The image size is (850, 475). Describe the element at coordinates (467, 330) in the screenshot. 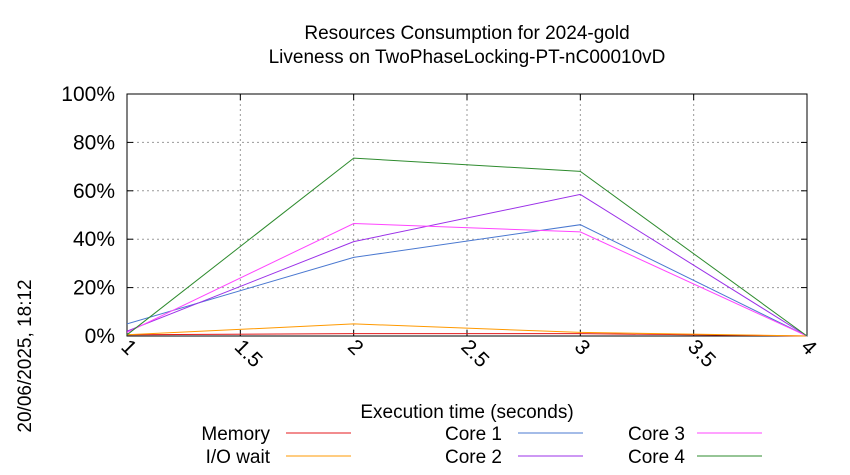

I see `series-line-i-o-wait` at that location.